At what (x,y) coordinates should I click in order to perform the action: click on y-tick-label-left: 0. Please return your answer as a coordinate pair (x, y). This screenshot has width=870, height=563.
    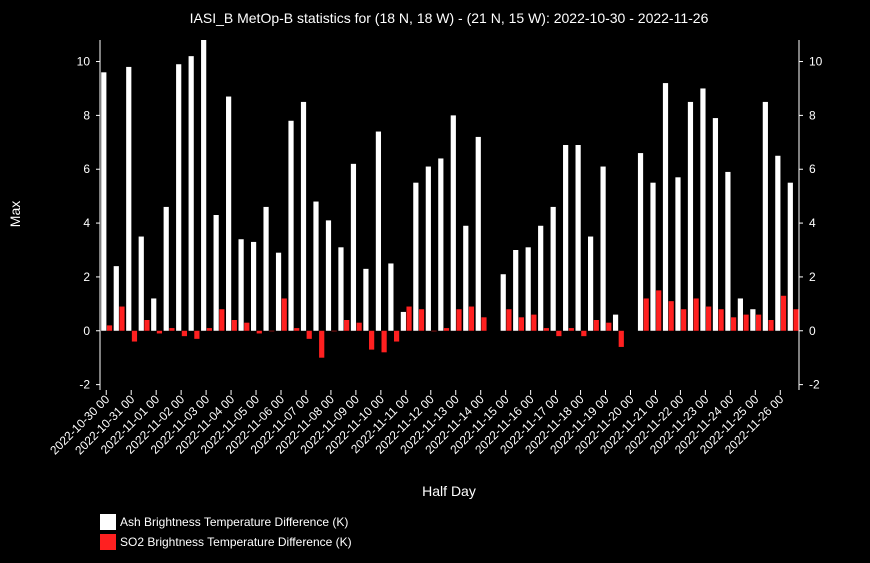
    Looking at the image, I should click on (86, 331).